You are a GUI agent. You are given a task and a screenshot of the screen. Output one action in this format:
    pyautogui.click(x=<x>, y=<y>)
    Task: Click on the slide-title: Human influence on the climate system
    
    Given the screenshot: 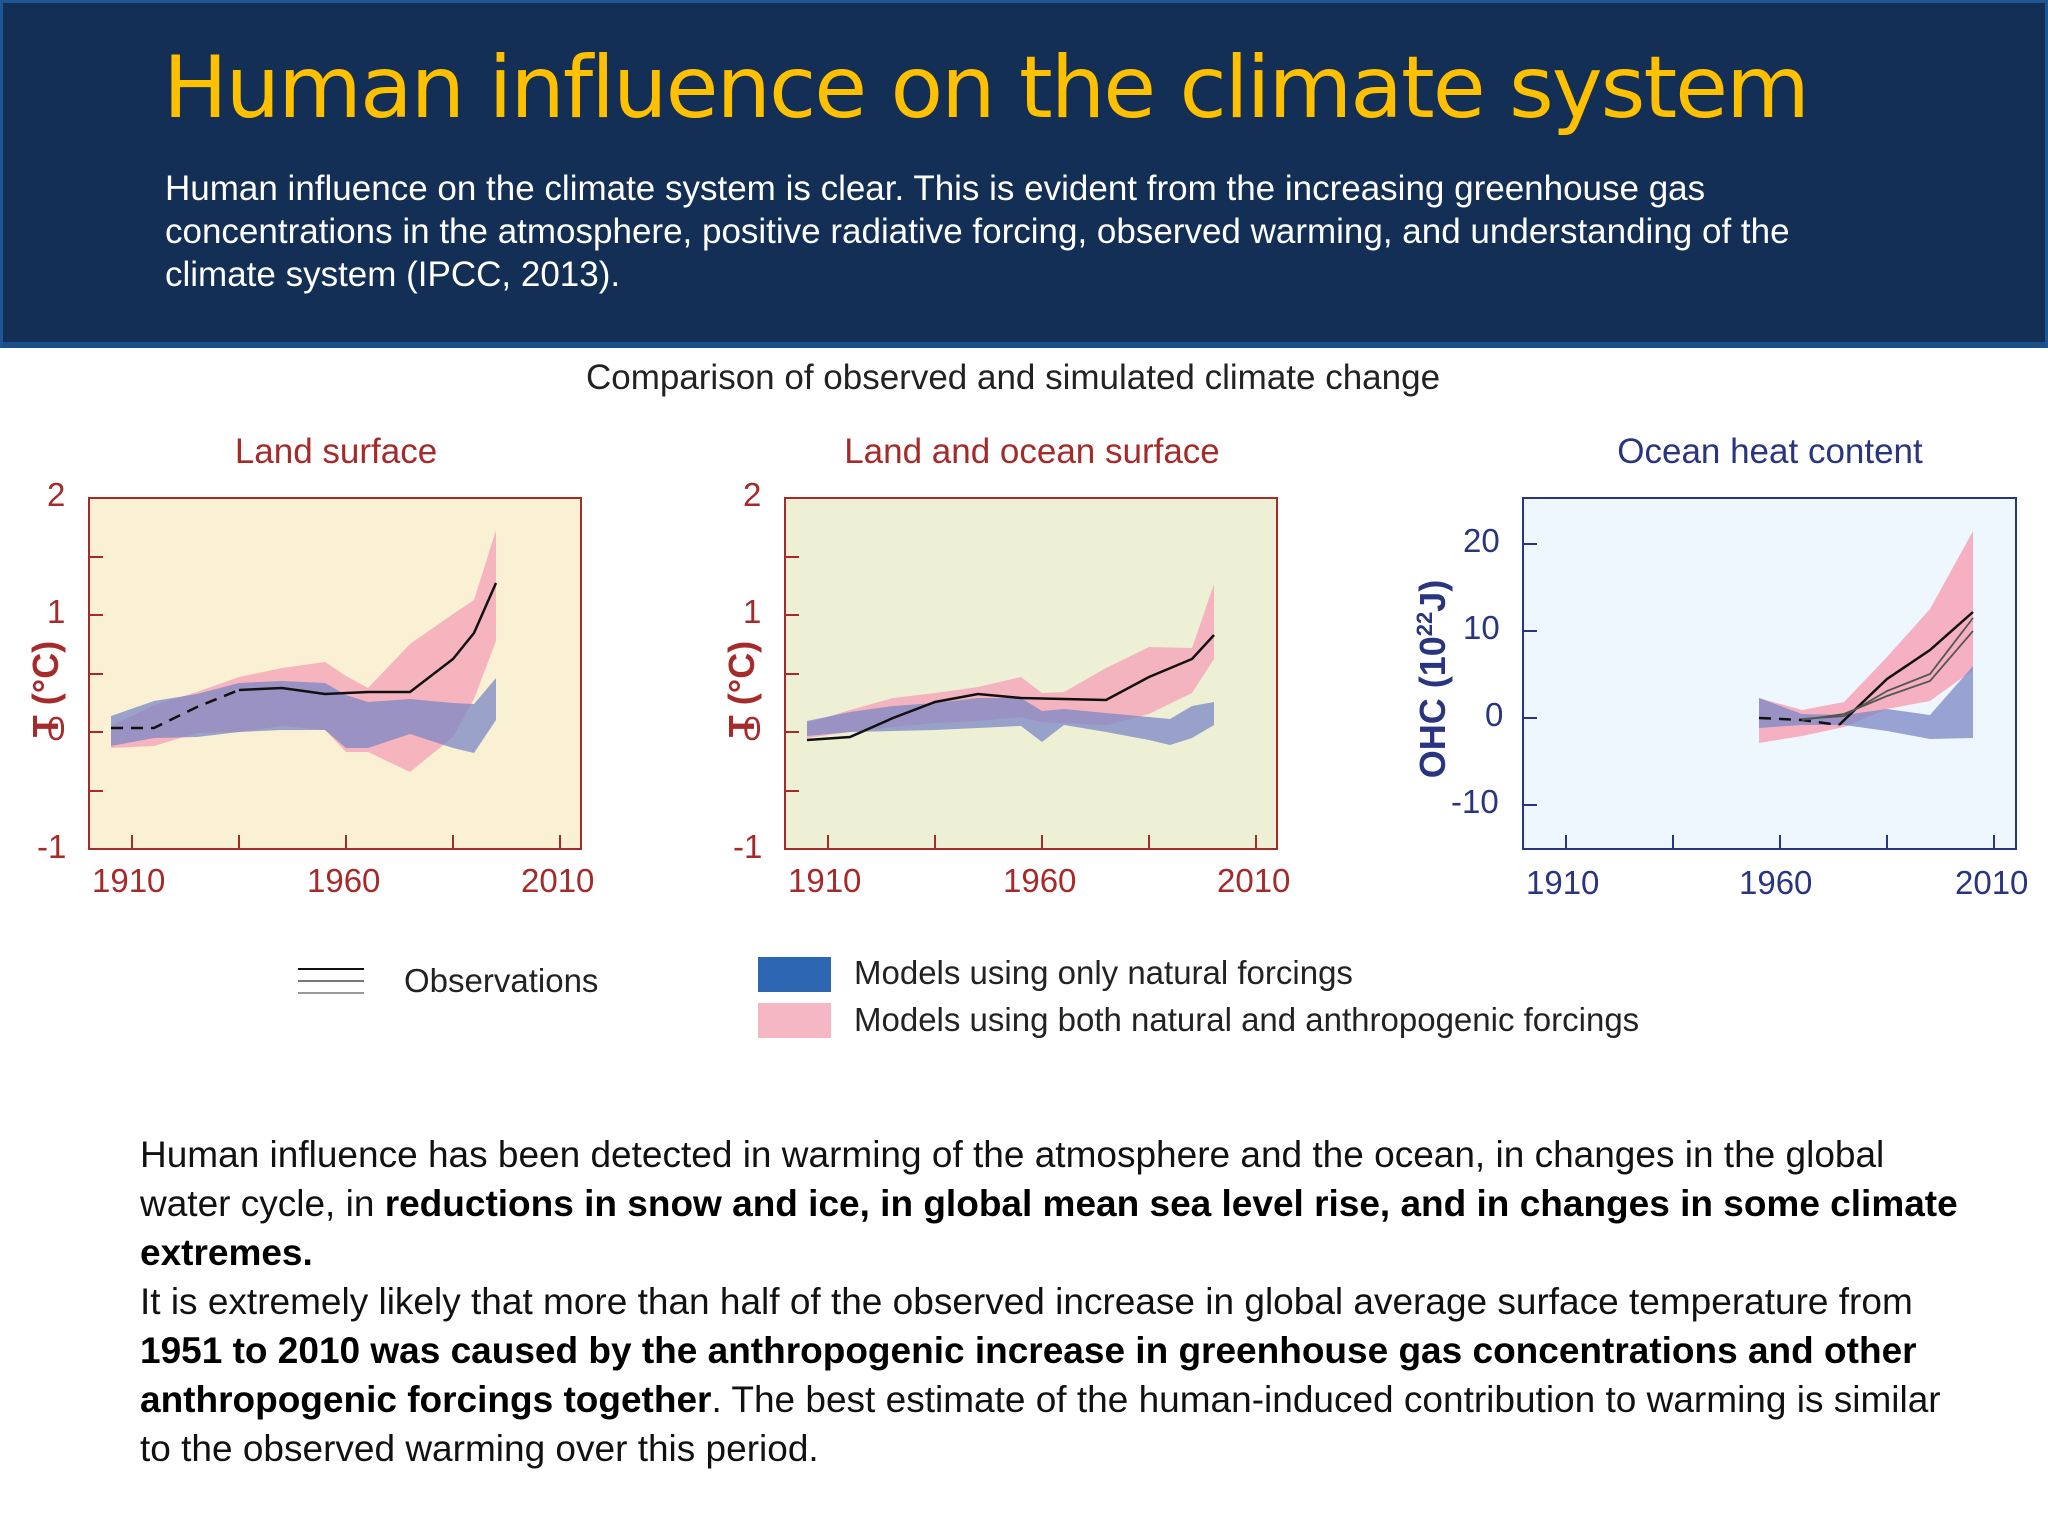 What is the action you would take?
    pyautogui.click(x=986, y=88)
    